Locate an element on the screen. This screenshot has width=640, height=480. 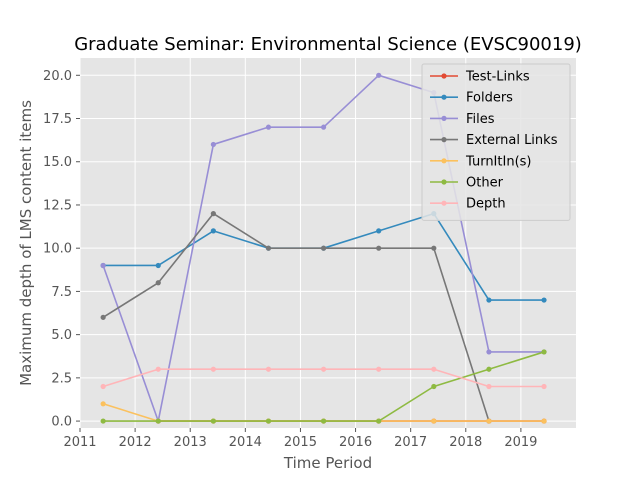
x-tick-label: 2017 is located at coordinates (410, 442).